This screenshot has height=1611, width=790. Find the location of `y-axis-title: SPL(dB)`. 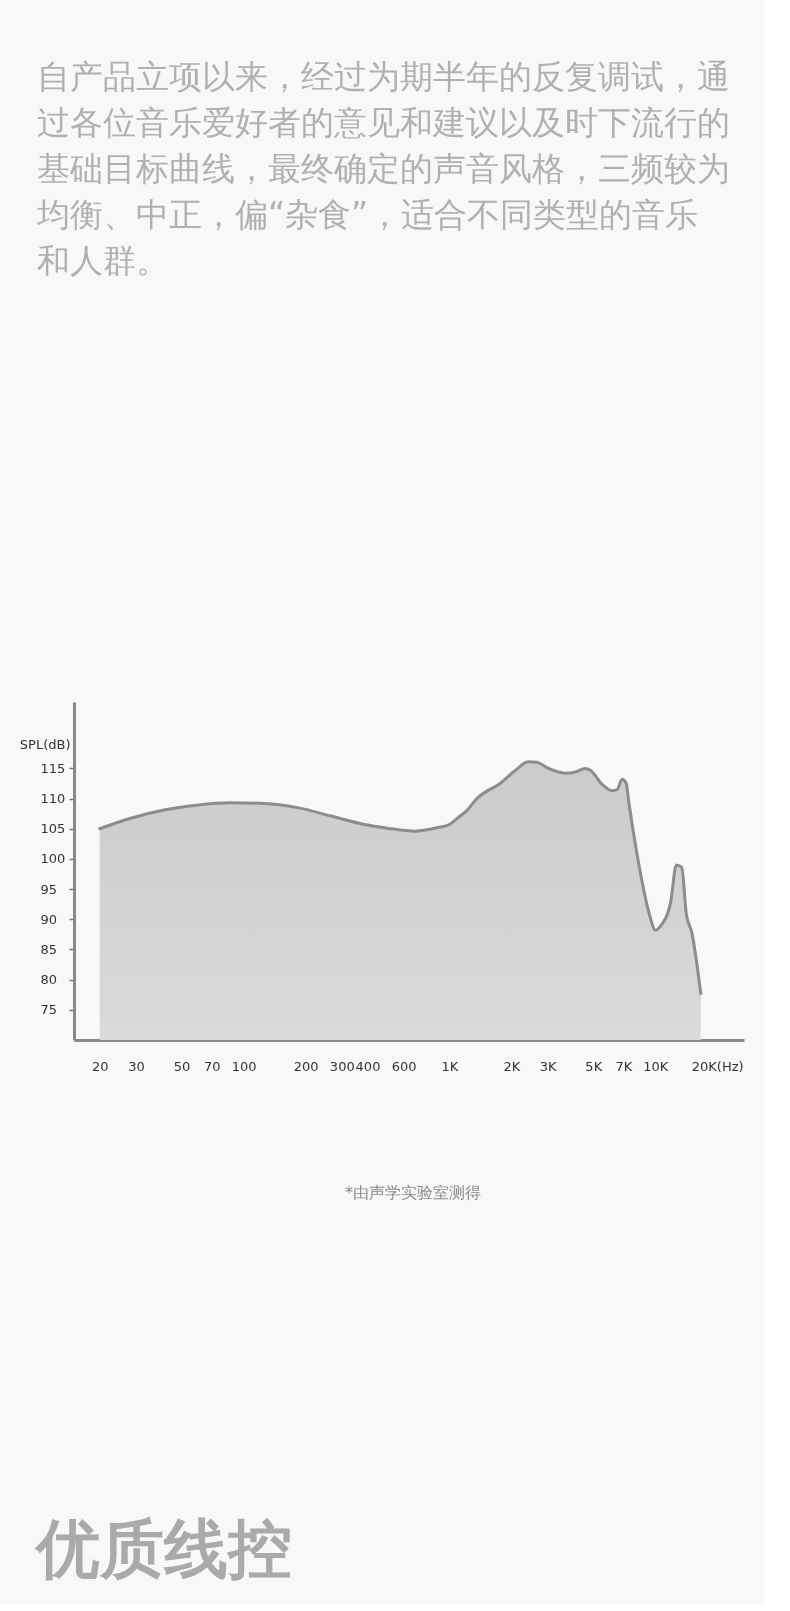

y-axis-title: SPL(dB) is located at coordinates (45, 744).